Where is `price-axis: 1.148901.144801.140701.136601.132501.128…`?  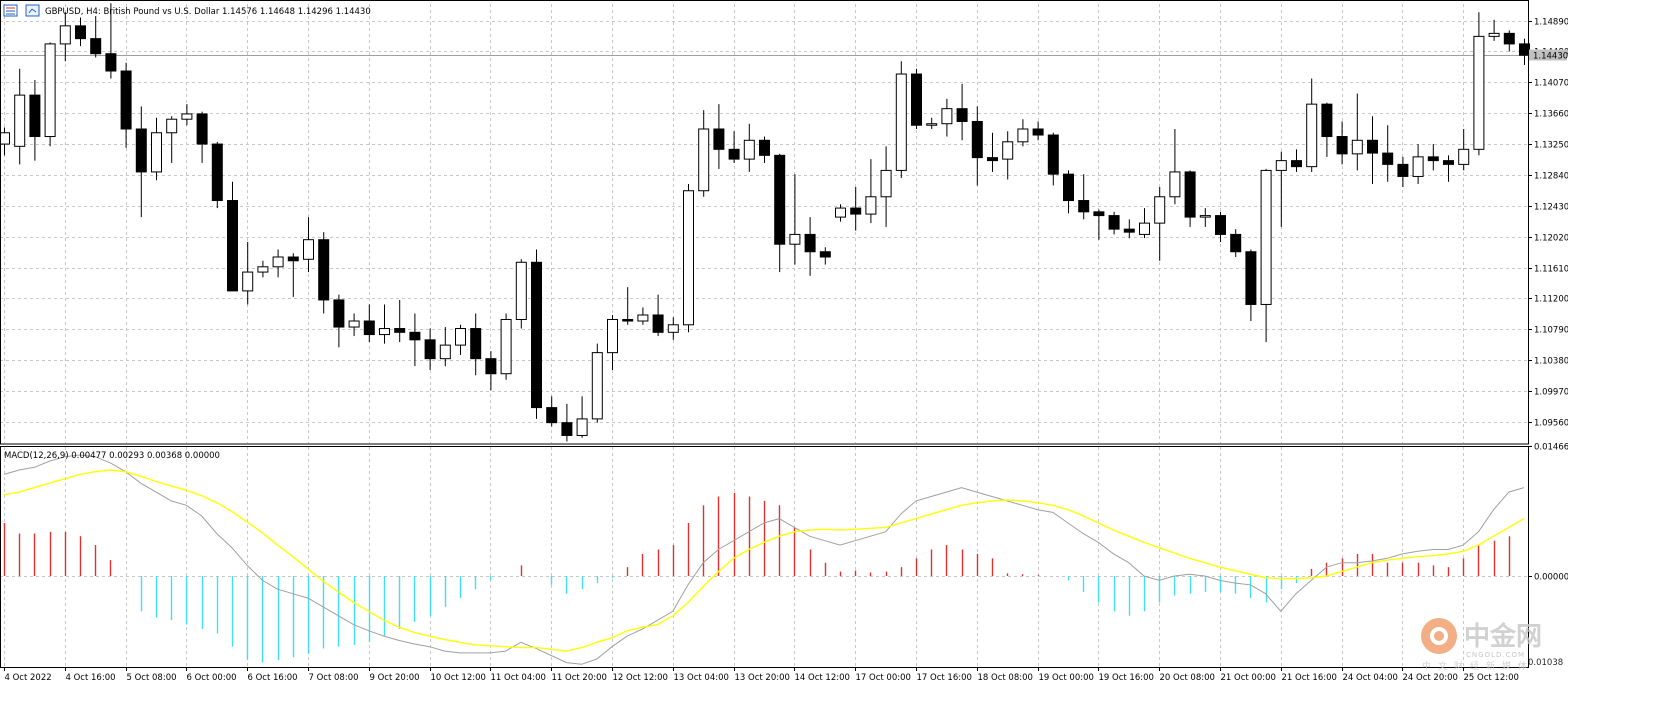
price-axis: 1.148901.144801.140701.136601.132501.128… is located at coordinates (1548, 223).